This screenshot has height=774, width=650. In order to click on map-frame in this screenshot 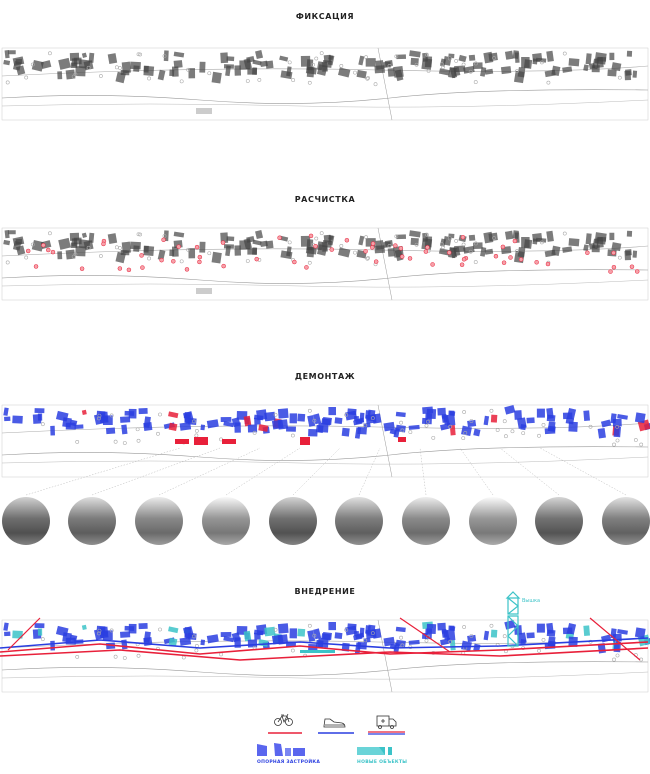, I will do `click(325, 264)`.